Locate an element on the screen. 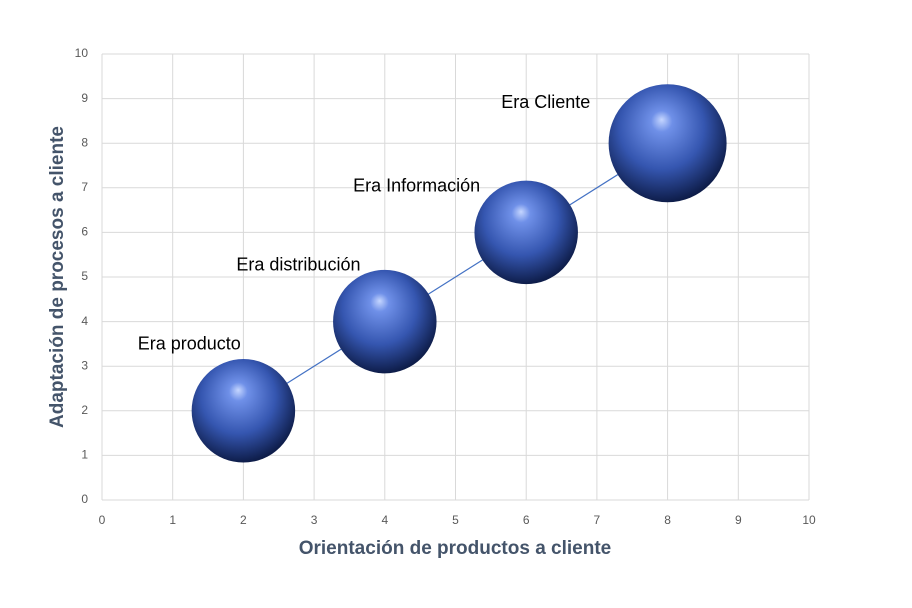 Image resolution: width=912 pixels, height=608 pixels. y-tick-label: 8 is located at coordinates (84, 142).